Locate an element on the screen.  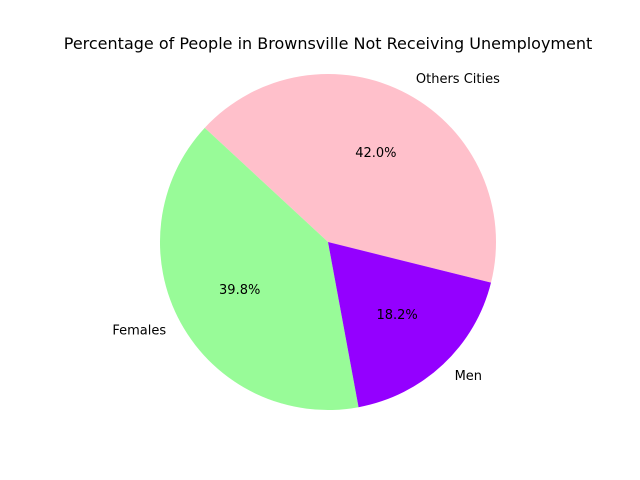
pct-label-others-cities: 42.0% is located at coordinates (375, 153).